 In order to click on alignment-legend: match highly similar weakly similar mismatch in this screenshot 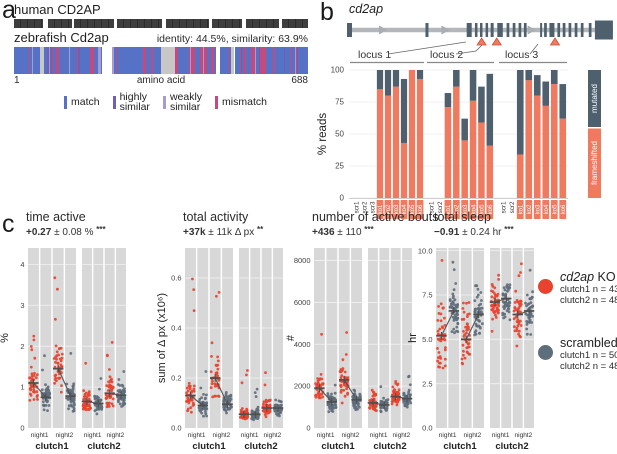, I will do `click(186, 102)`.